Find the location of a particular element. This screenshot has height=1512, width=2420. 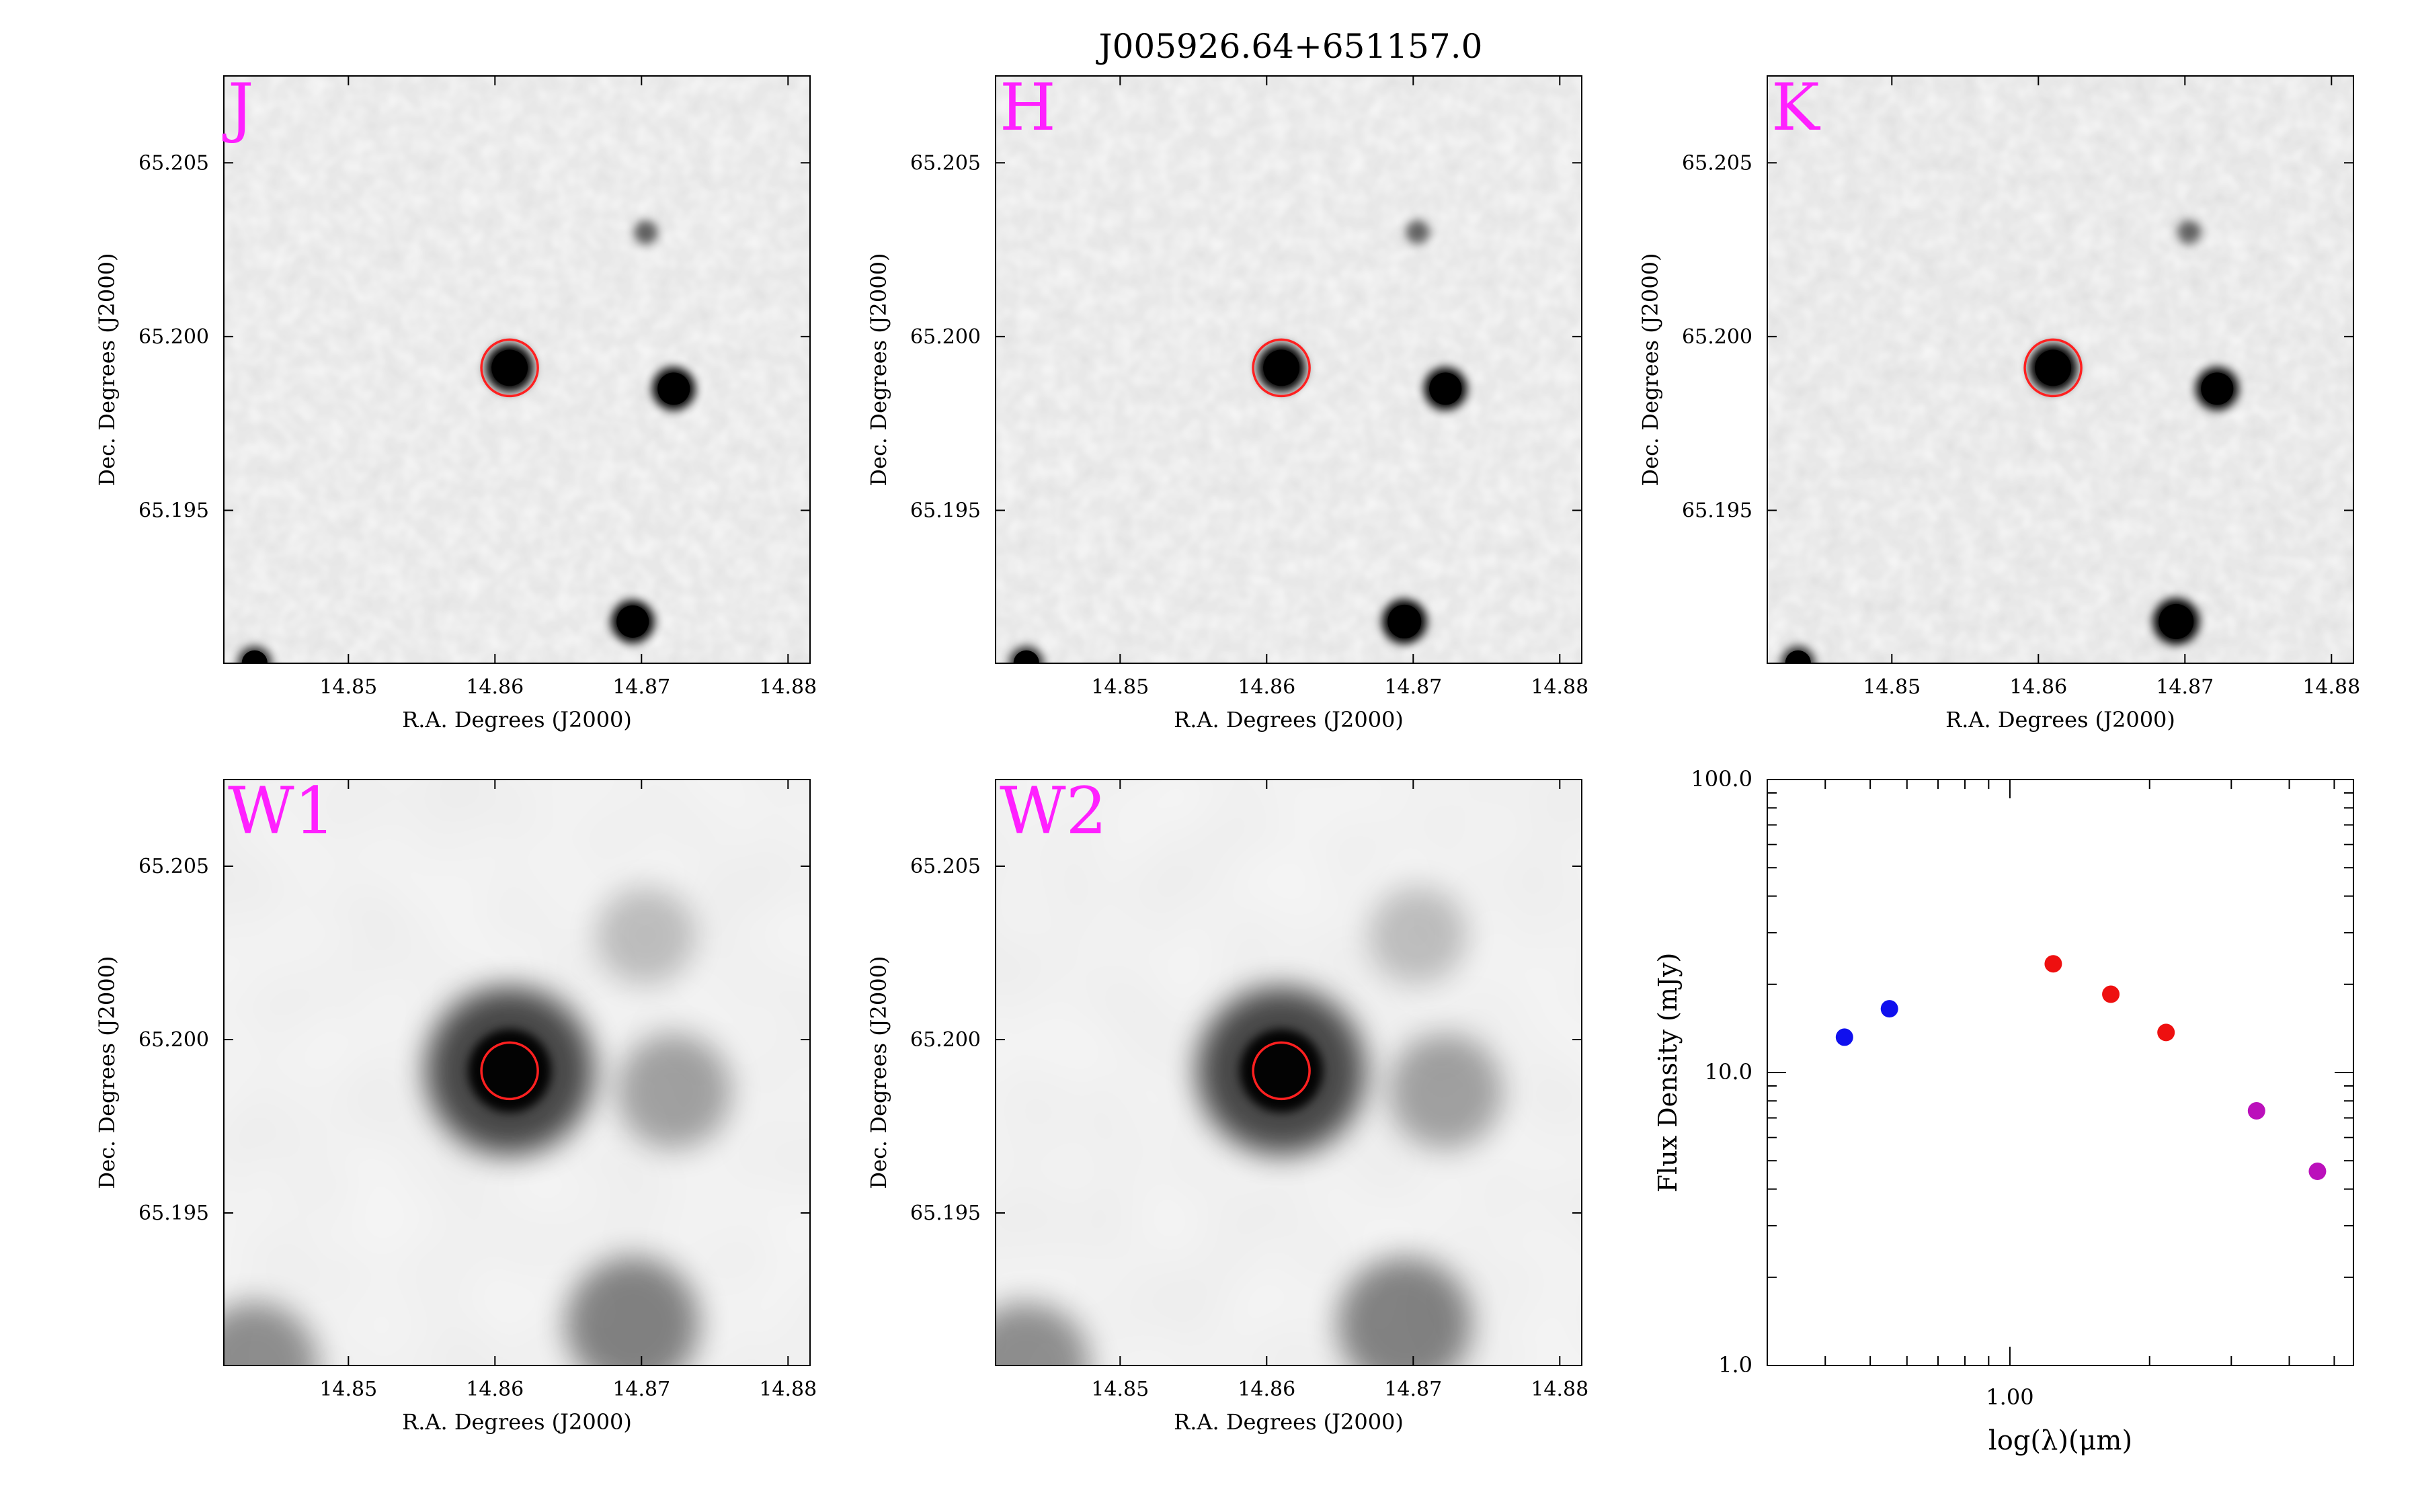

band-label: W1 is located at coordinates (281, 811).